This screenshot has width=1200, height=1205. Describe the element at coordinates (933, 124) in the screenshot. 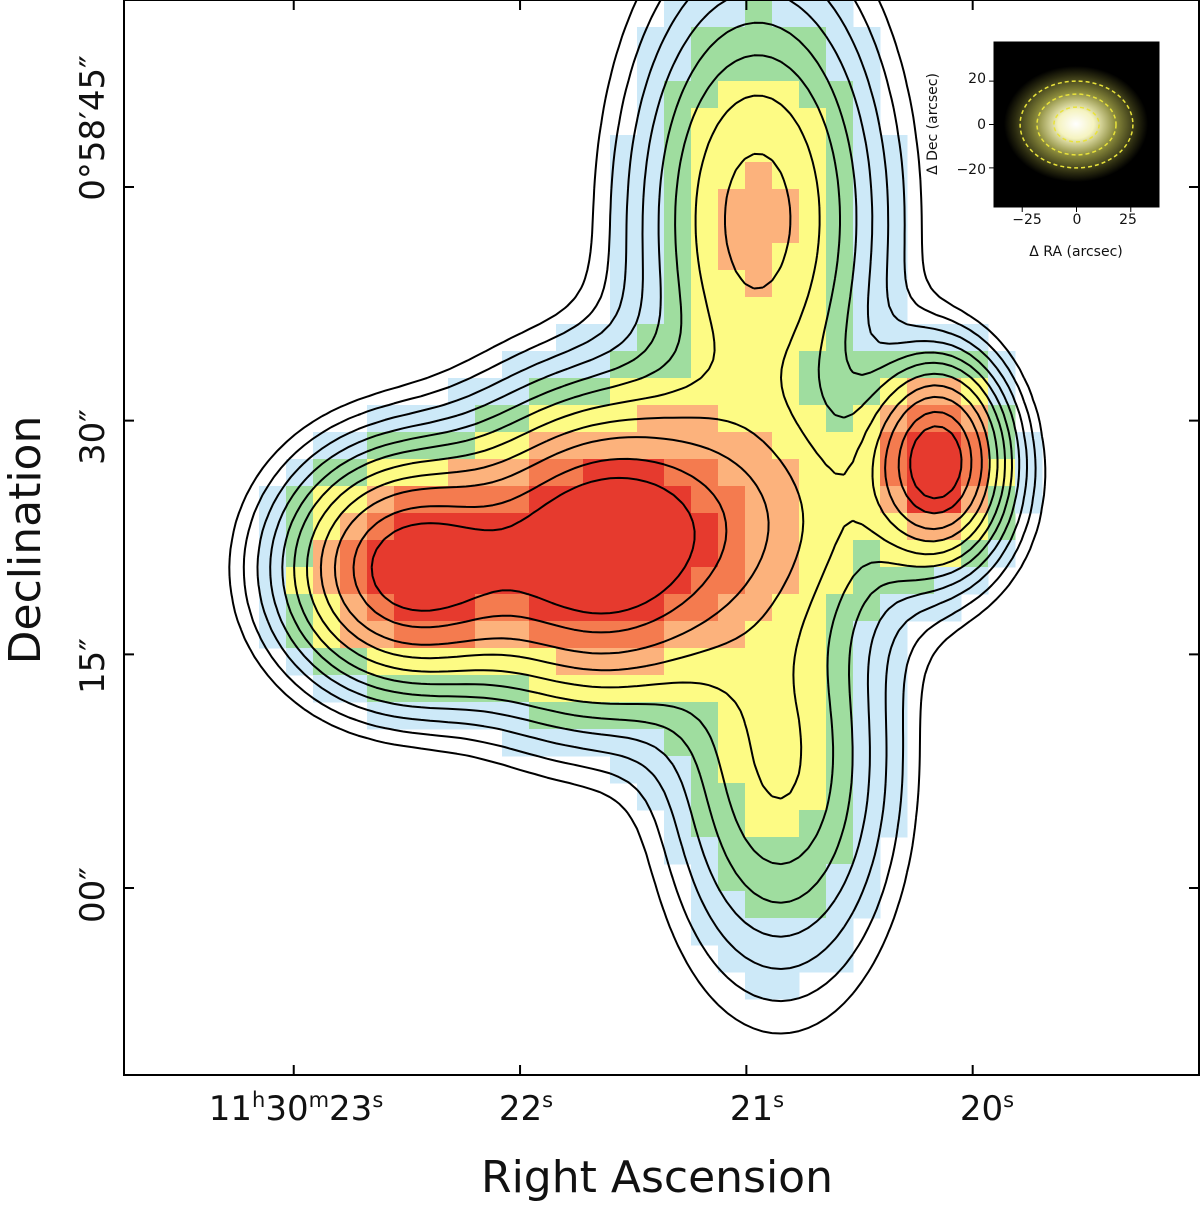

I see `inset-y-axis-title: Δ Dec (arcsec)` at that location.